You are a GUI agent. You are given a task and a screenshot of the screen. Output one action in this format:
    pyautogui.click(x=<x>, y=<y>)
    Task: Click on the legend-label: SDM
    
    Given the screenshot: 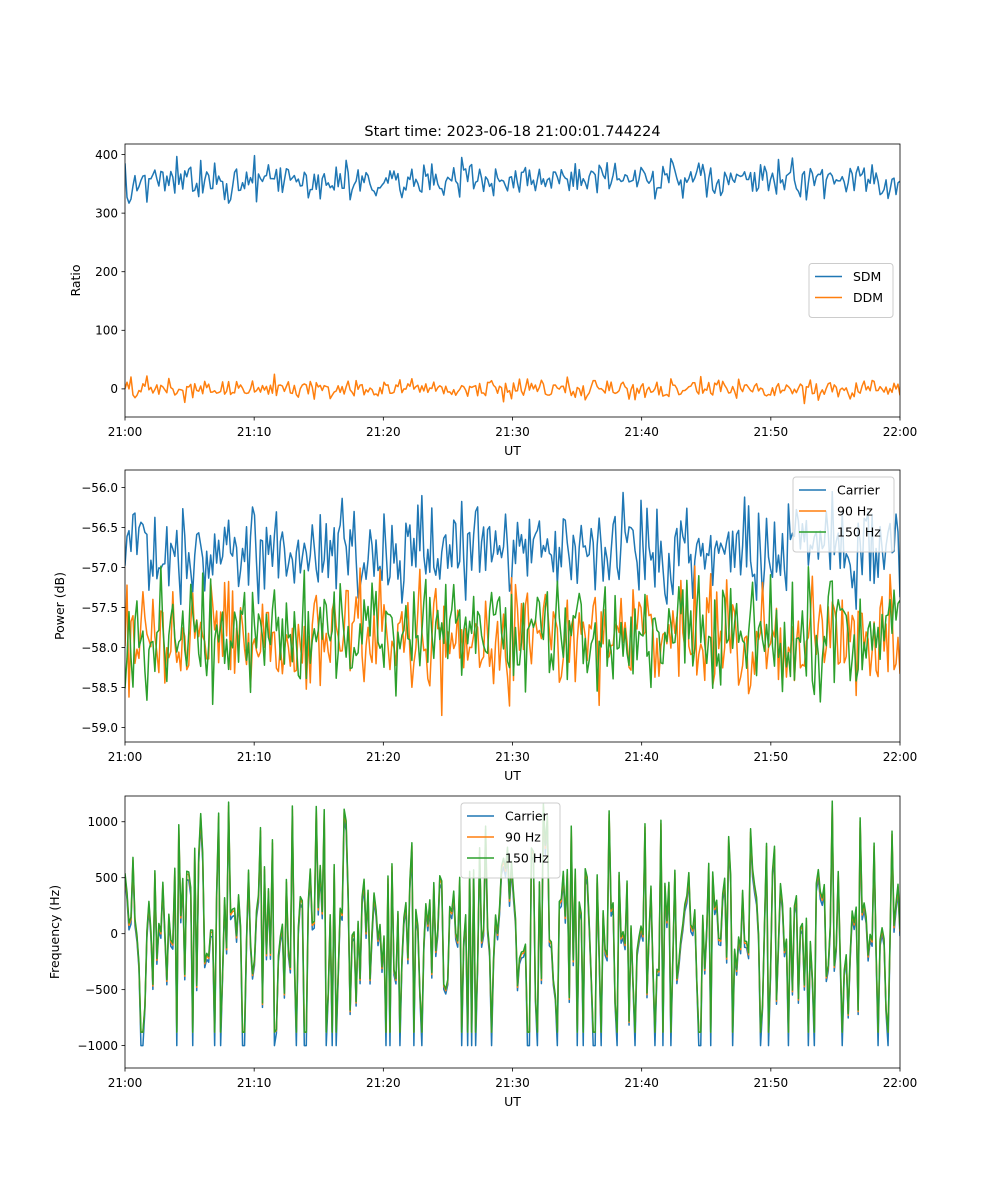 What is the action you would take?
    pyautogui.click(x=867, y=276)
    